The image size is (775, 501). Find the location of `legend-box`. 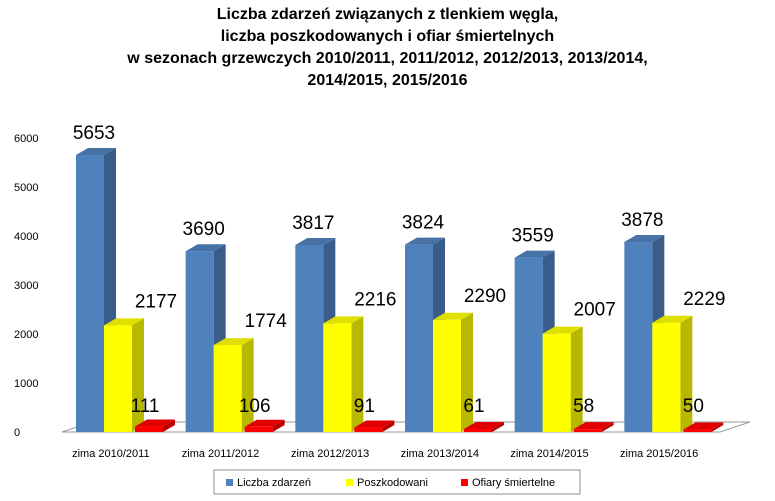

legend-box is located at coordinates (397, 482).